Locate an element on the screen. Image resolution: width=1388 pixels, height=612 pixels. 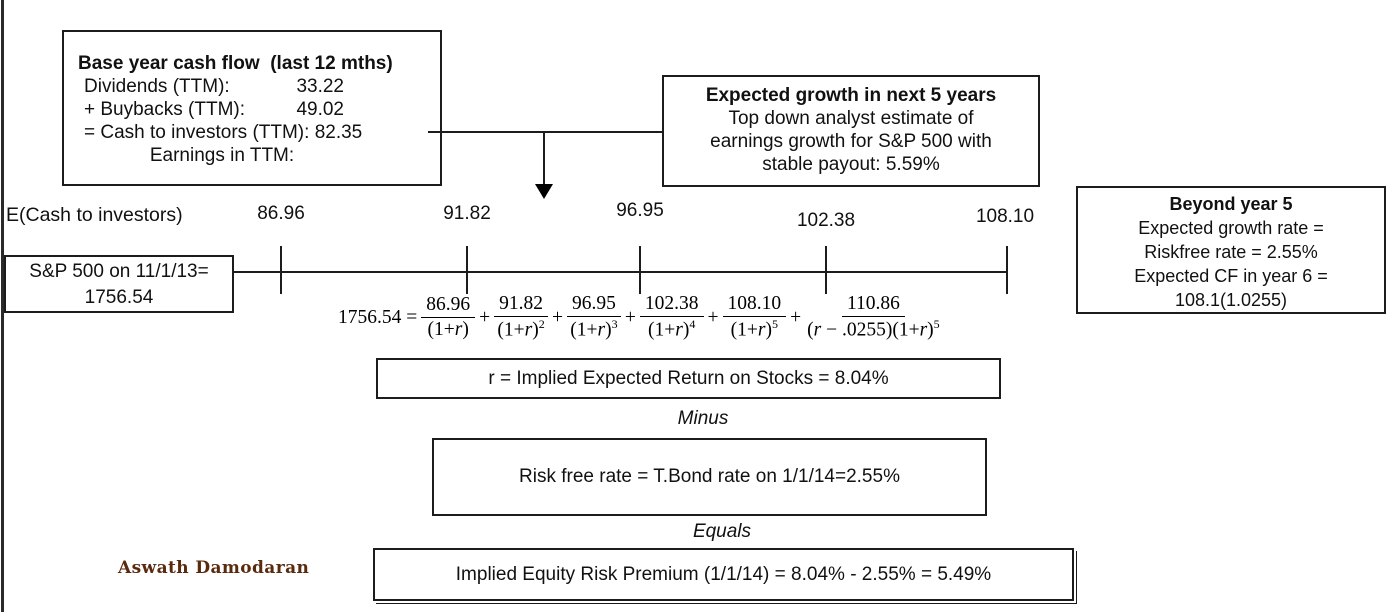
sp500-line: 1756.54 is located at coordinates (119, 297).